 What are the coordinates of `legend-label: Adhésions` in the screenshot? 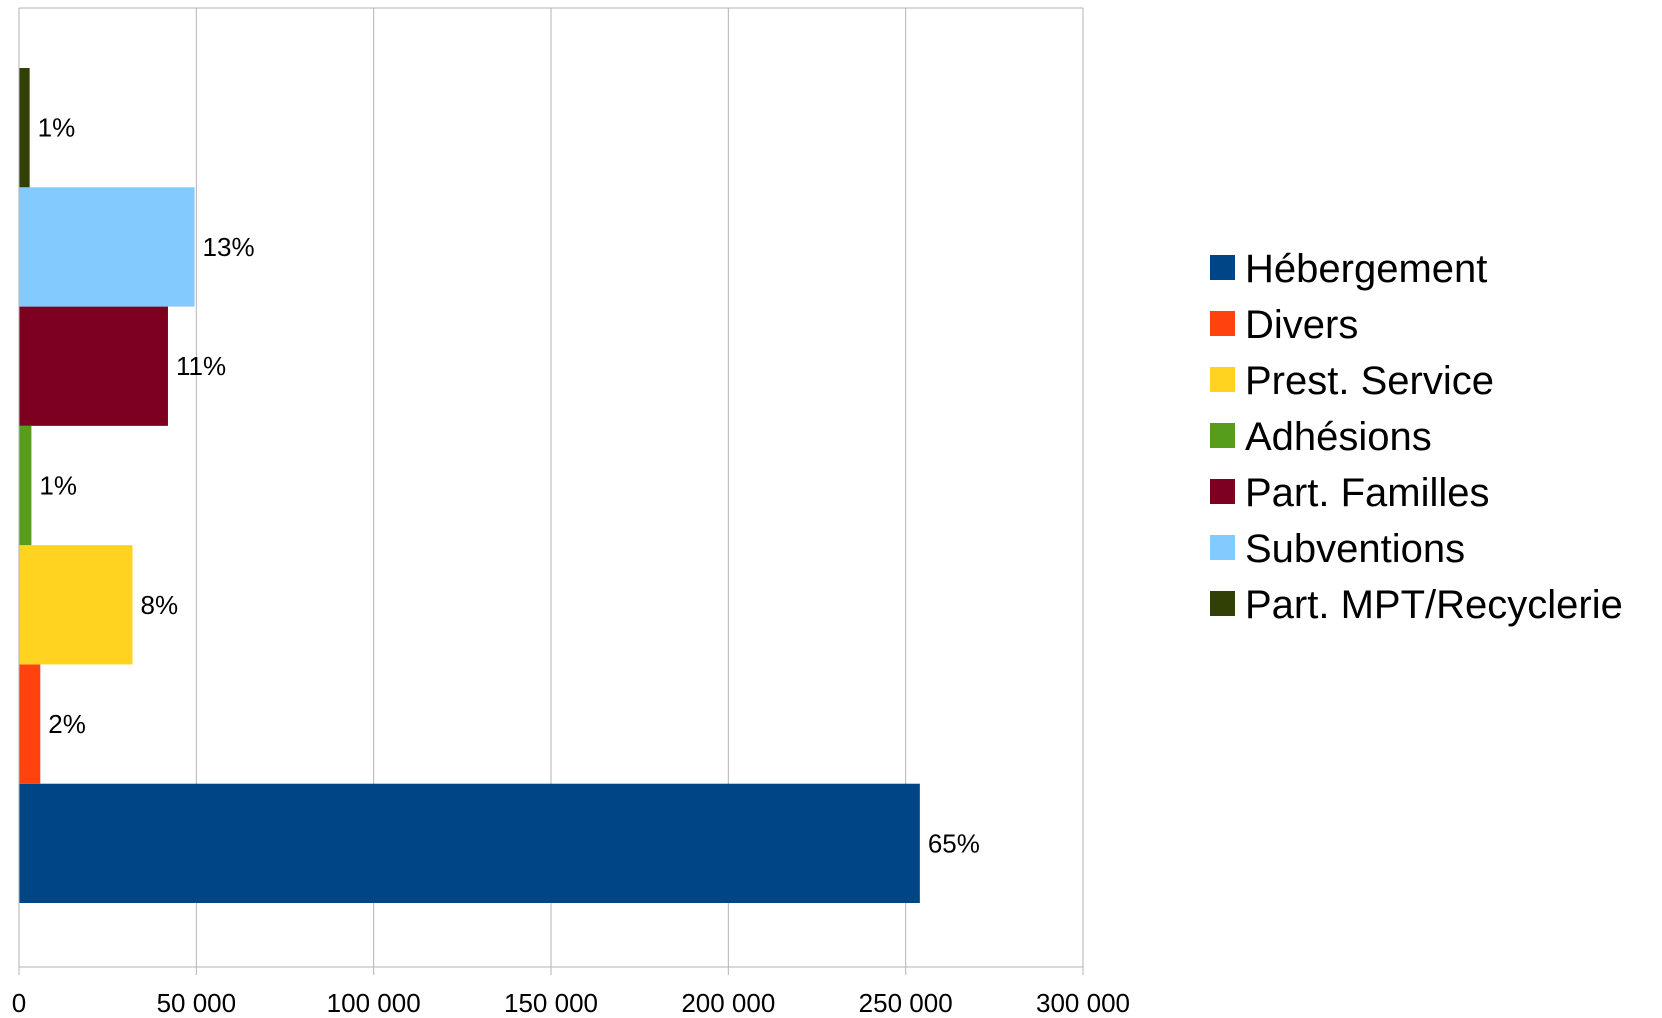 It's located at (1338, 437).